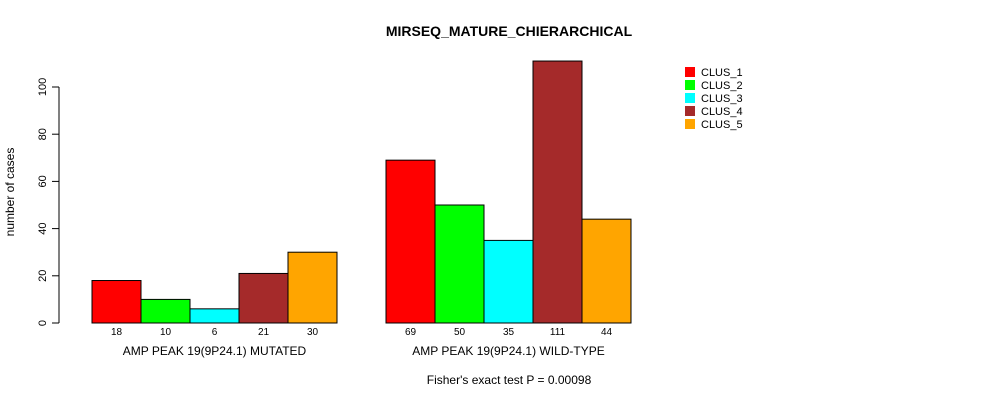  I want to click on legend-label: CLUS_1, so click(722, 73).